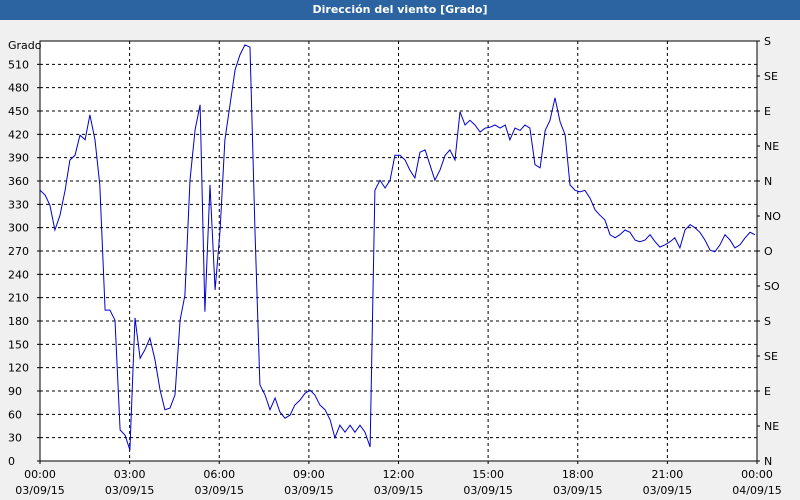 This screenshot has width=800, height=500. I want to click on y-tick-label: 420, so click(18, 134).